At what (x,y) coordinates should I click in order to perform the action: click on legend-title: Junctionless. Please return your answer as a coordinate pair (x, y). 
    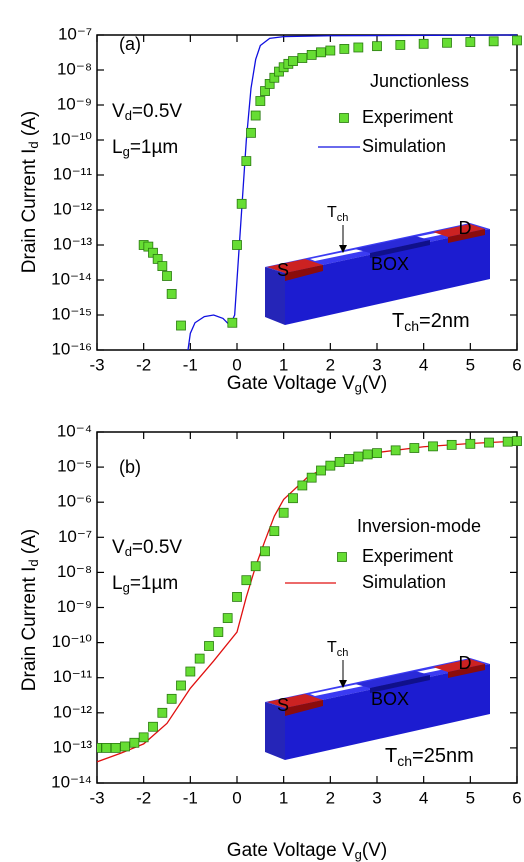
    Looking at the image, I should click on (419, 81).